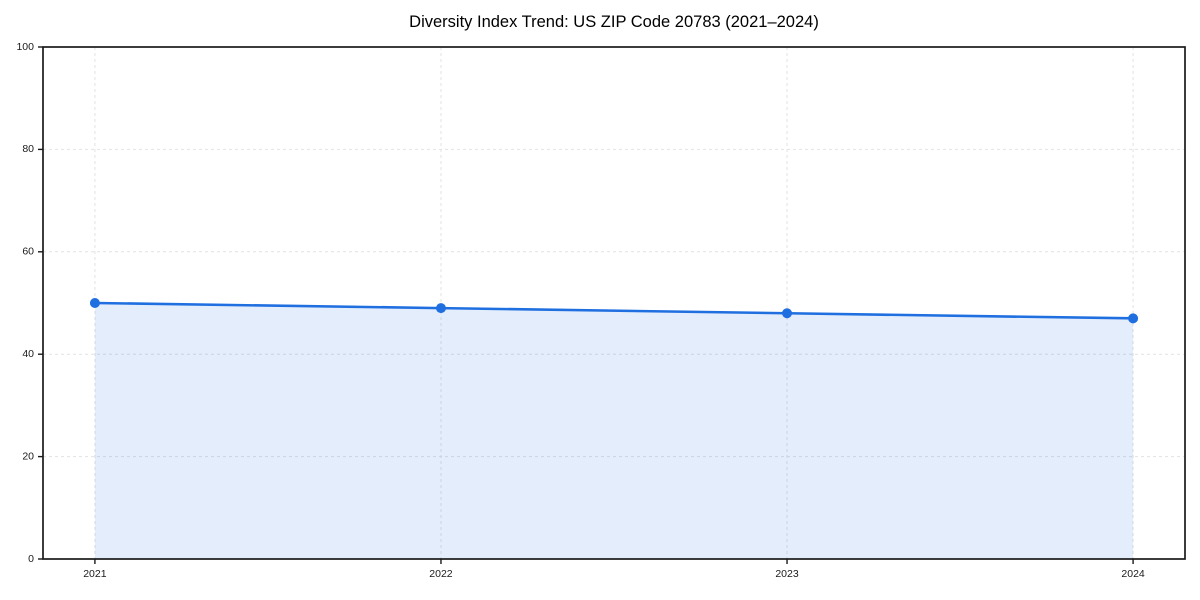 This screenshot has height=600, width=1200. What do you see at coordinates (441, 574) in the screenshot?
I see `x-tick-label-2022: 2022` at bounding box center [441, 574].